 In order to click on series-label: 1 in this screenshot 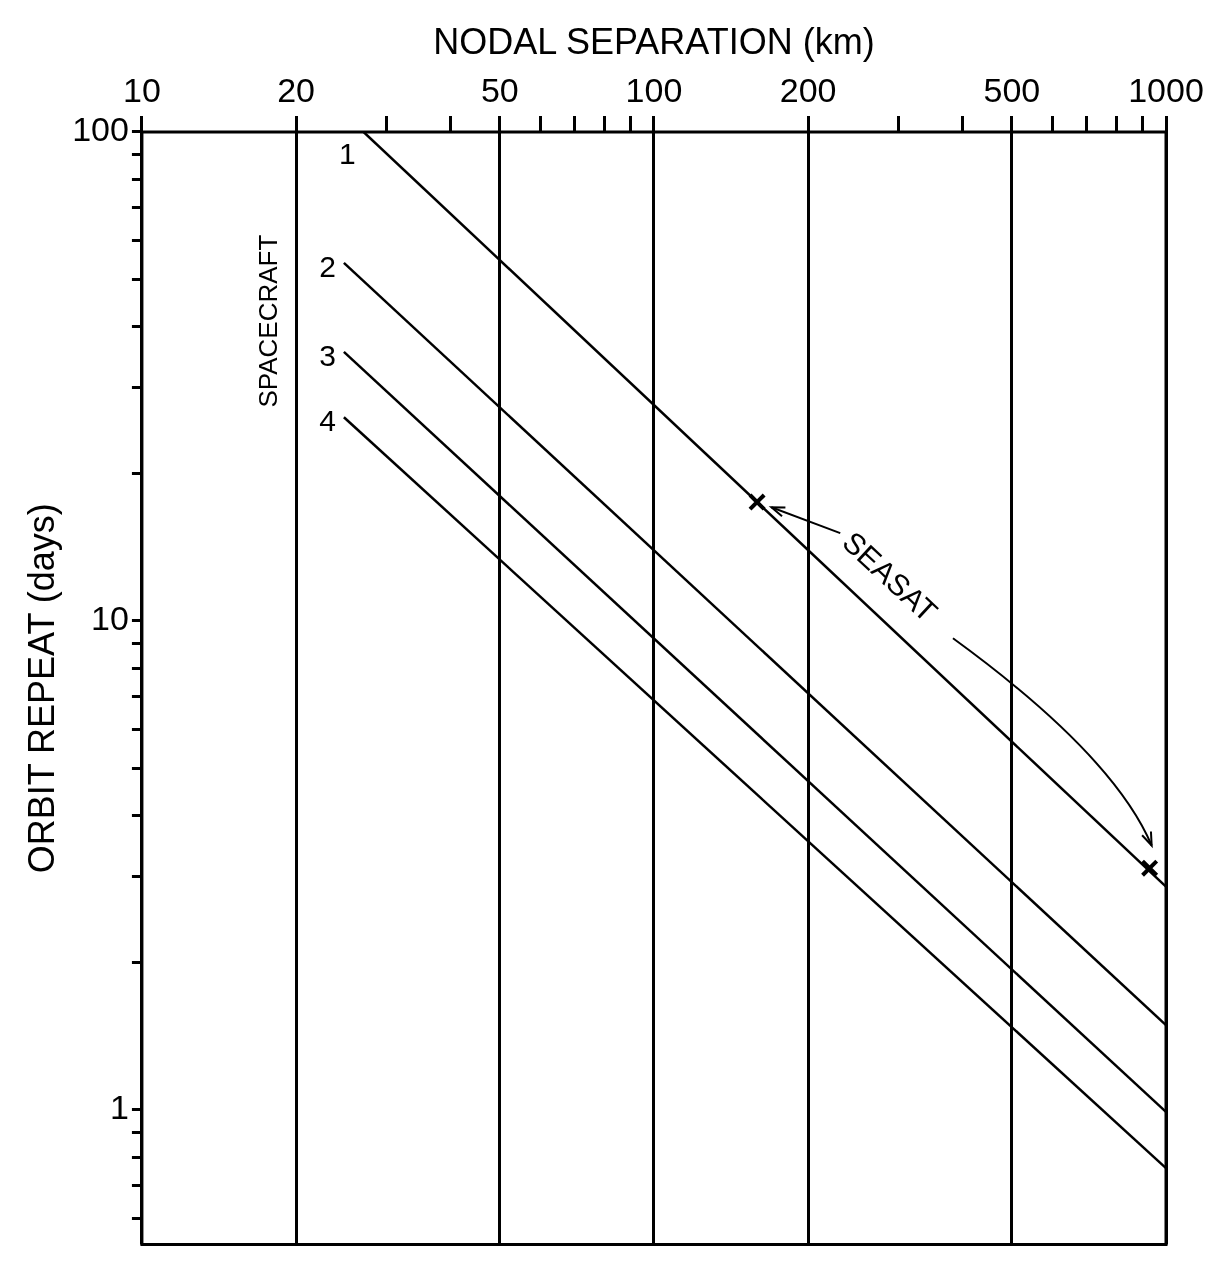, I will do `click(347, 154)`.